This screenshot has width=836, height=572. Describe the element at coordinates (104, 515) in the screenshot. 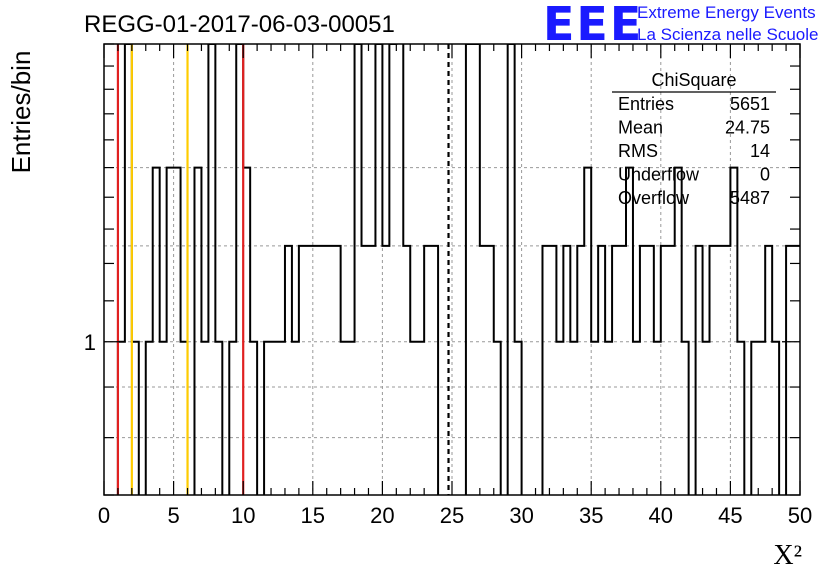

I see `x-tick-label: 0` at that location.